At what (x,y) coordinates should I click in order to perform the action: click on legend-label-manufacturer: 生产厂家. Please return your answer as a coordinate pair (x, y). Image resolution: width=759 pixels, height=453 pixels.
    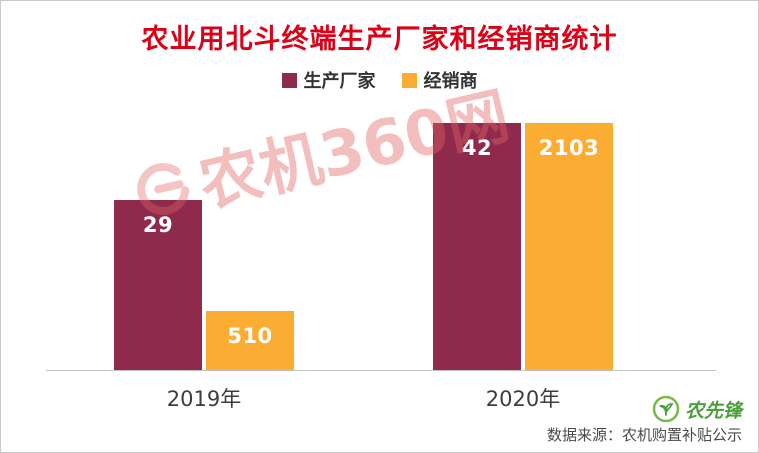
    Looking at the image, I should click on (339, 81).